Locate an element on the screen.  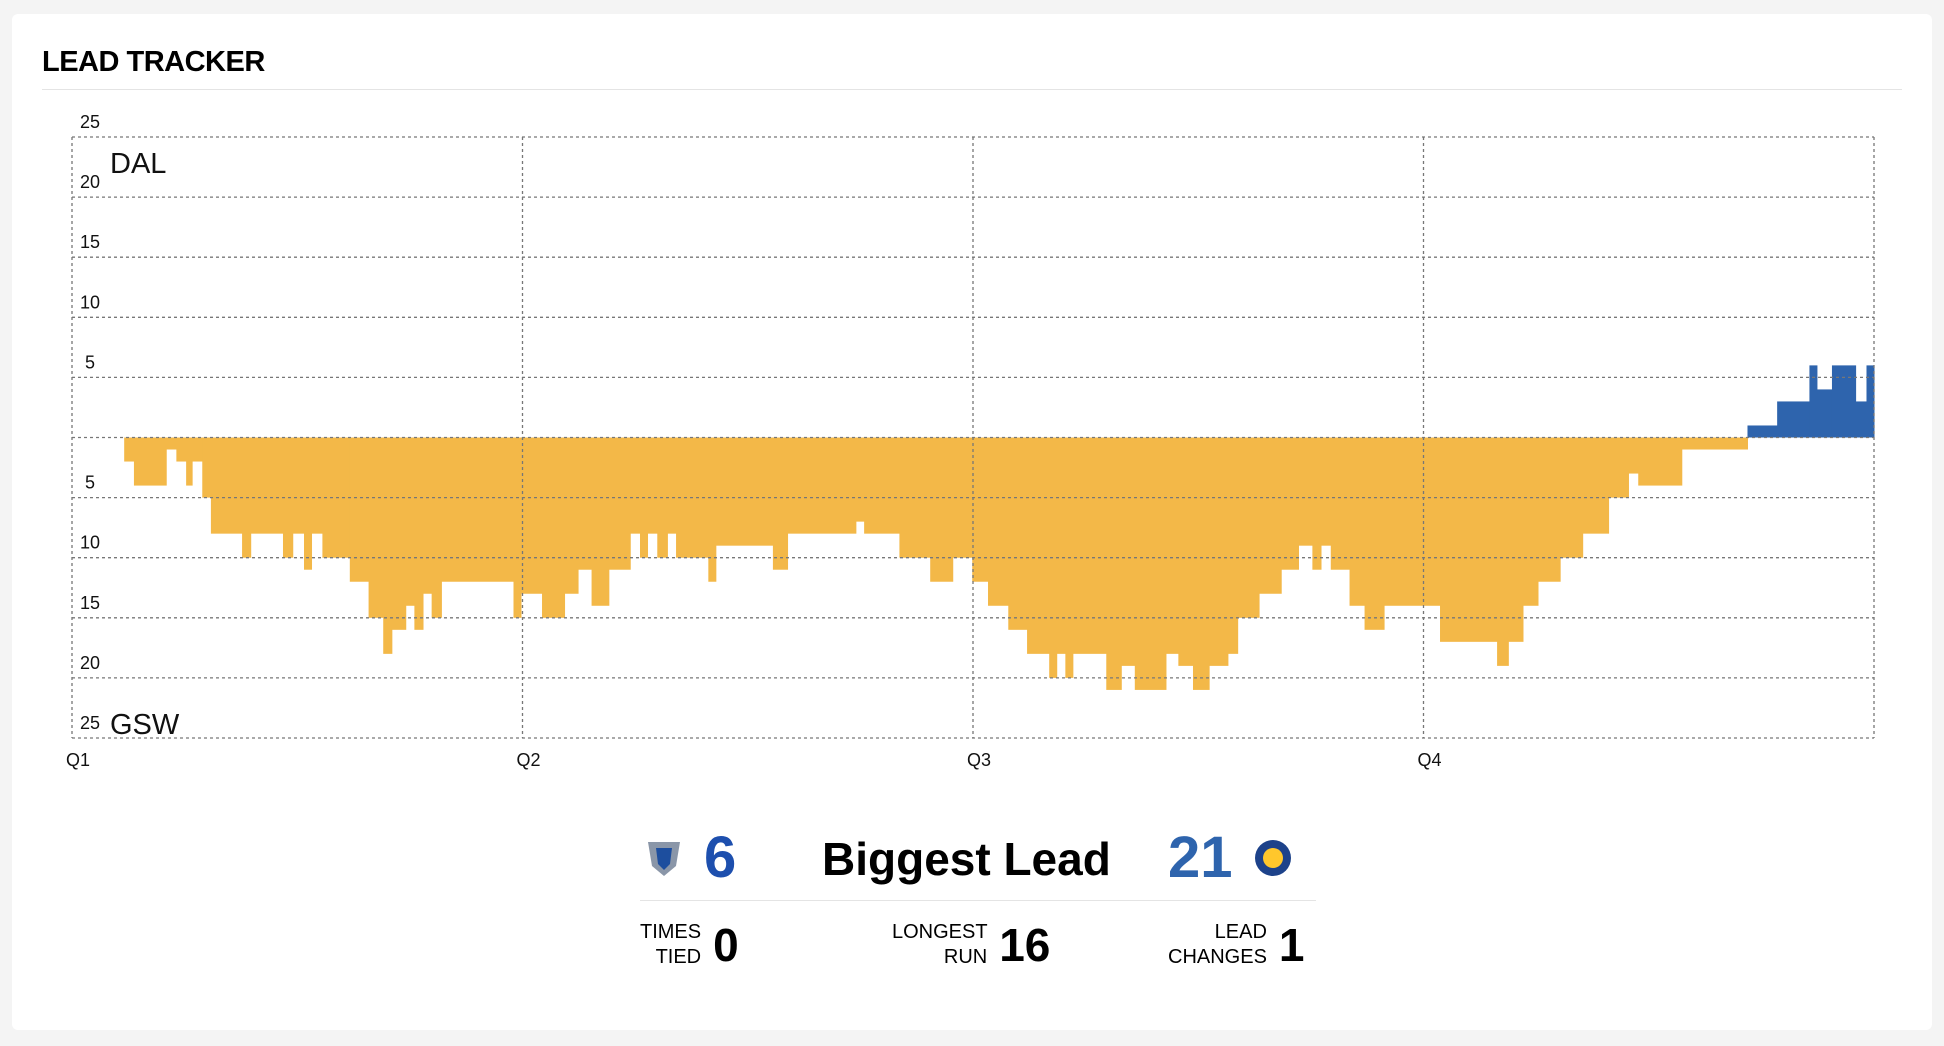
stat-label: LONGEST RUN is located at coordinates (940, 944).